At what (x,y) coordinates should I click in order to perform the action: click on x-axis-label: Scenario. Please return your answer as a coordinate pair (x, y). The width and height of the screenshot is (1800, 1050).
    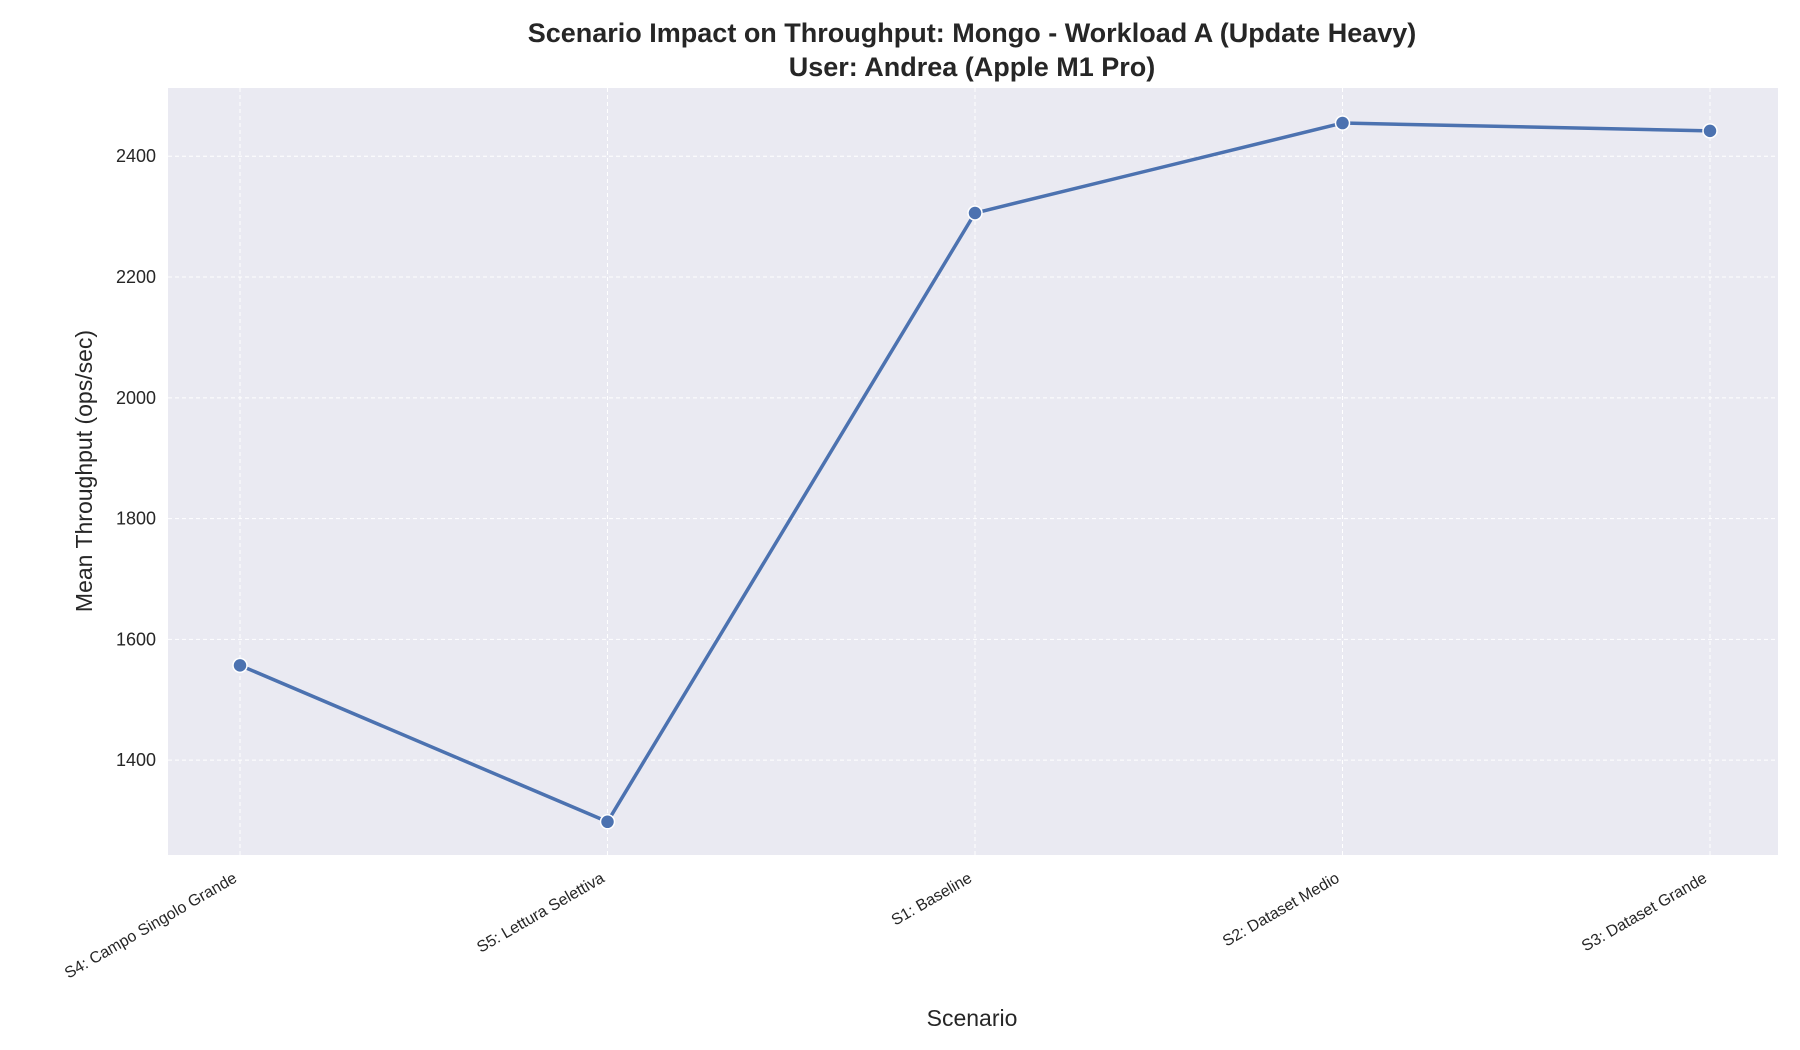
    Looking at the image, I should click on (972, 1018).